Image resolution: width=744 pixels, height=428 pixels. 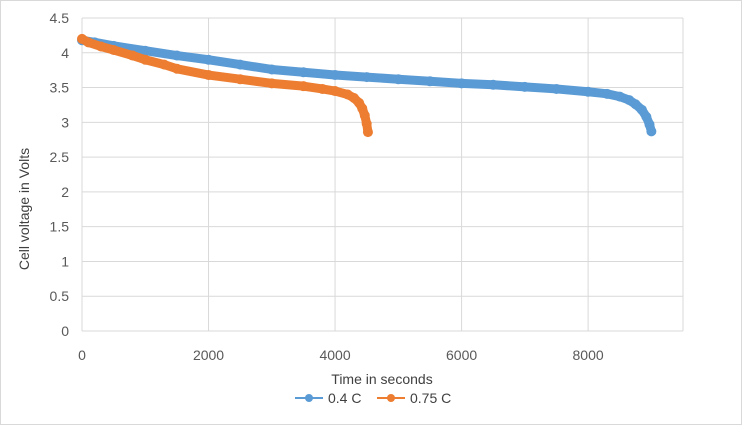 I want to click on legend: 0.4 C 0.75 C, so click(x=373, y=398).